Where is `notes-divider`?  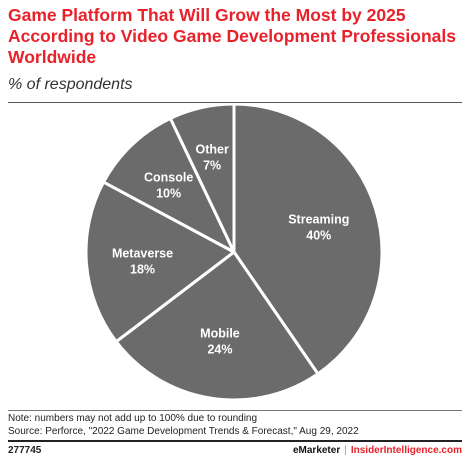
notes-divider is located at coordinates (235, 410).